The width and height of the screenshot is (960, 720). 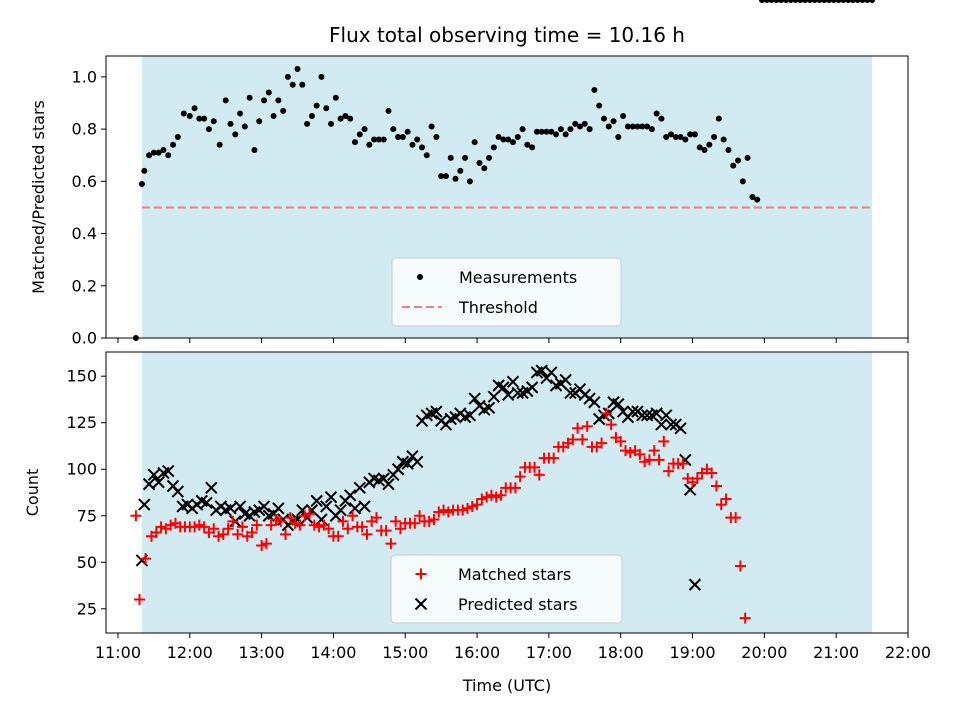 What do you see at coordinates (81, 422) in the screenshot?
I see `y-tick-label: 125` at bounding box center [81, 422].